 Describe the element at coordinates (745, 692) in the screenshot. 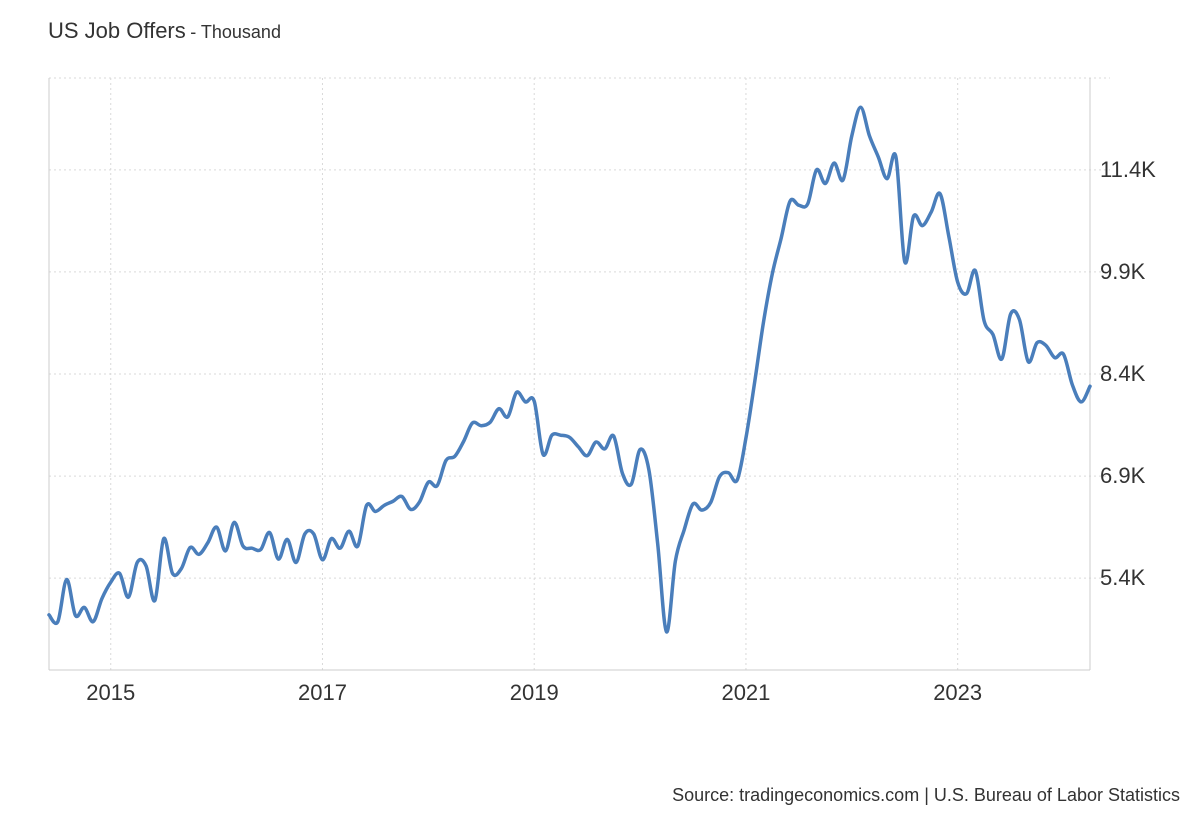

I see `x-tick-label: 2021` at that location.